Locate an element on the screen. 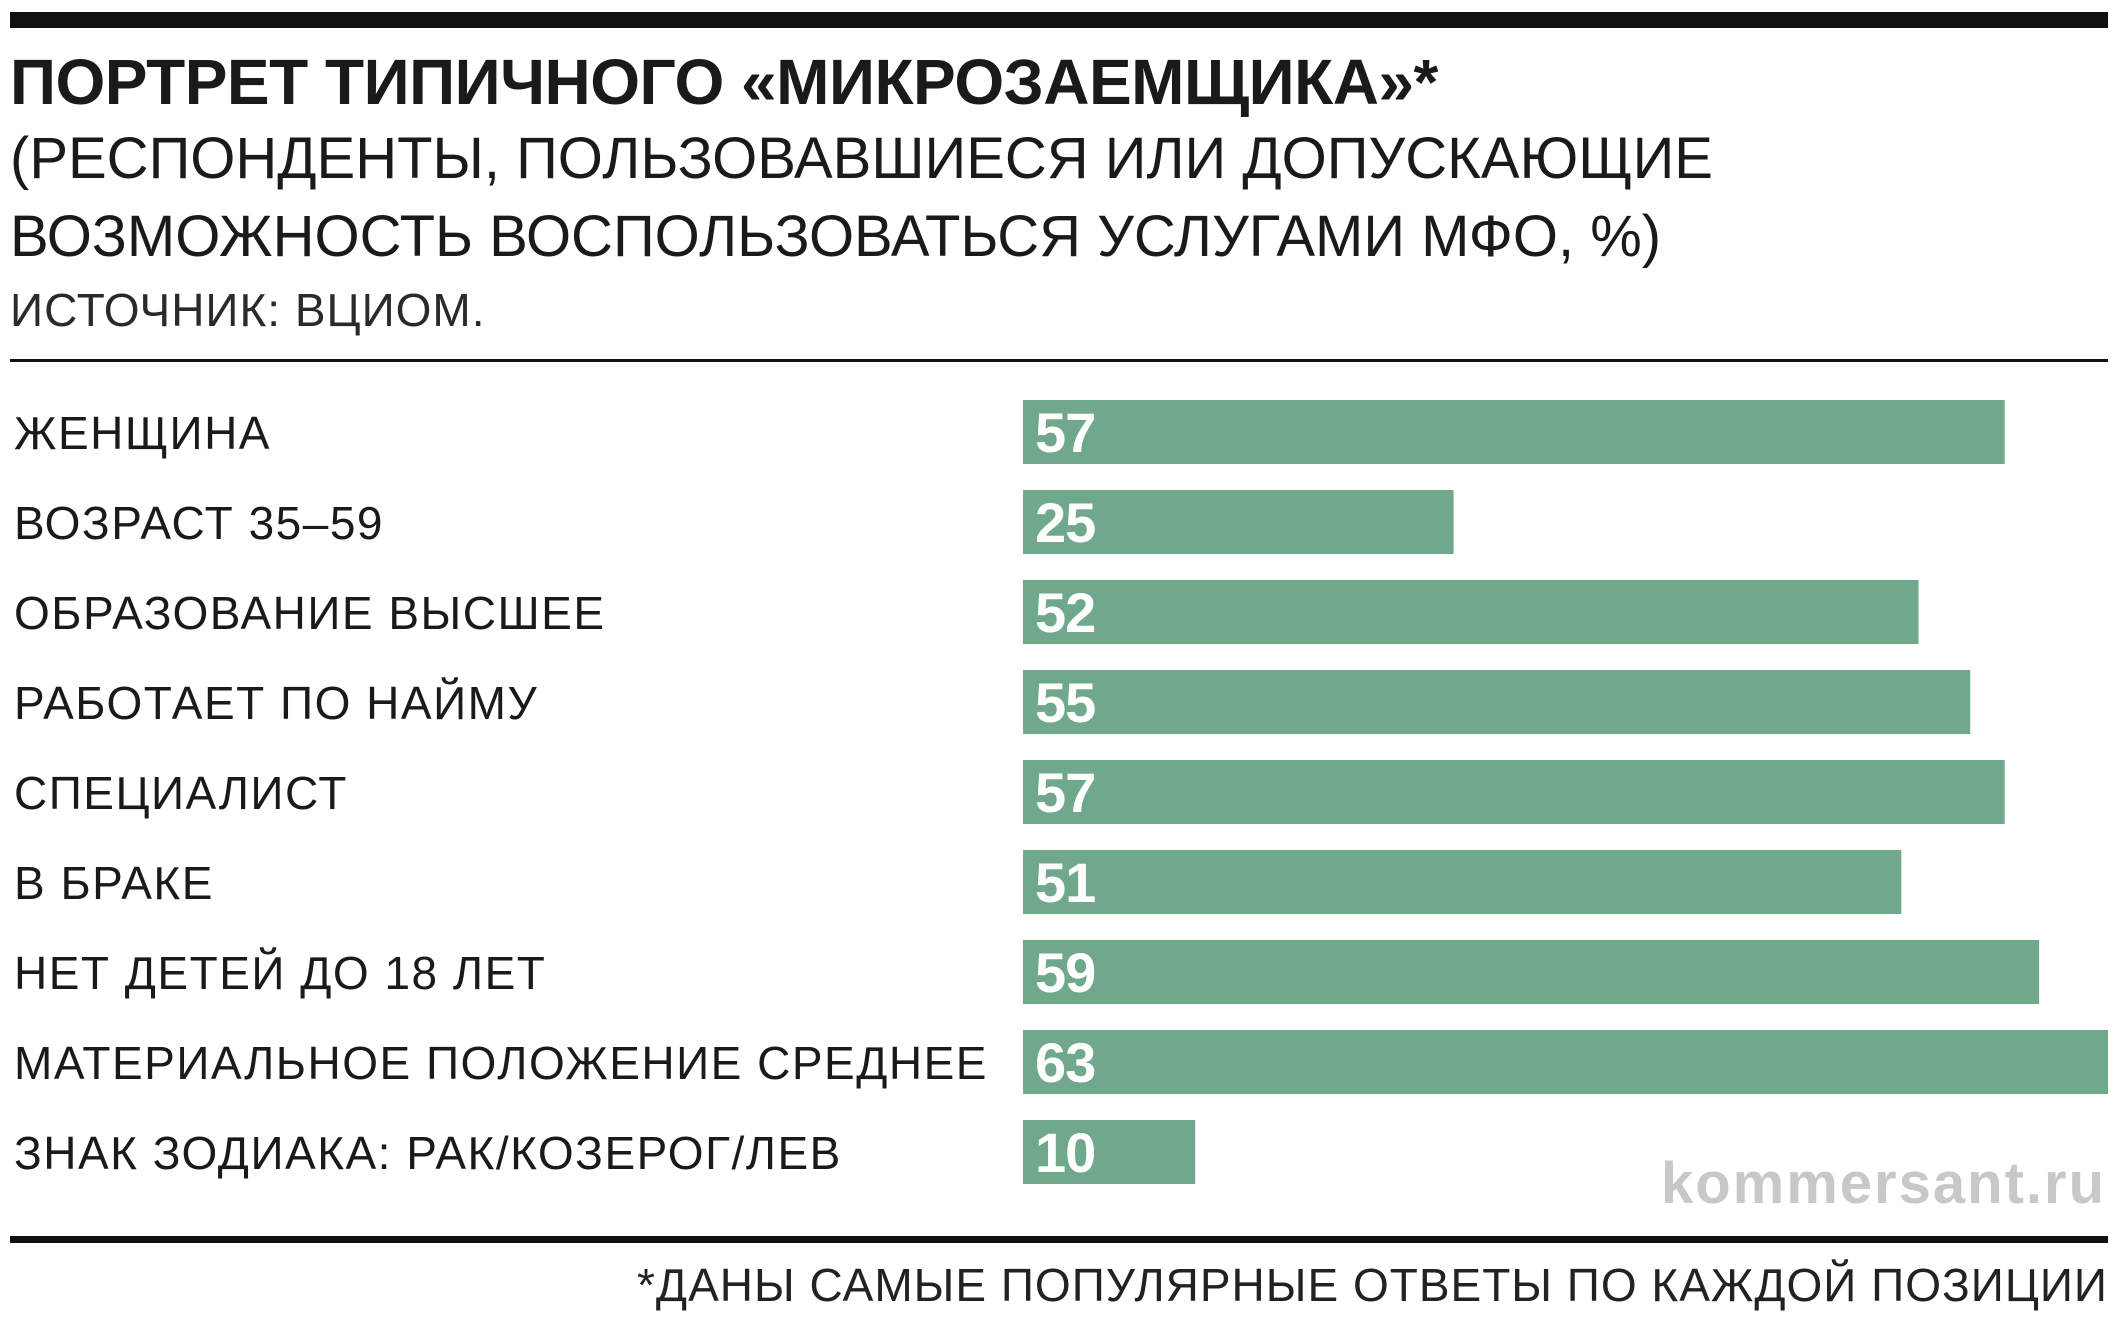 The height and width of the screenshot is (1322, 2114). category-label: В БРАКЕ is located at coordinates (114, 883).